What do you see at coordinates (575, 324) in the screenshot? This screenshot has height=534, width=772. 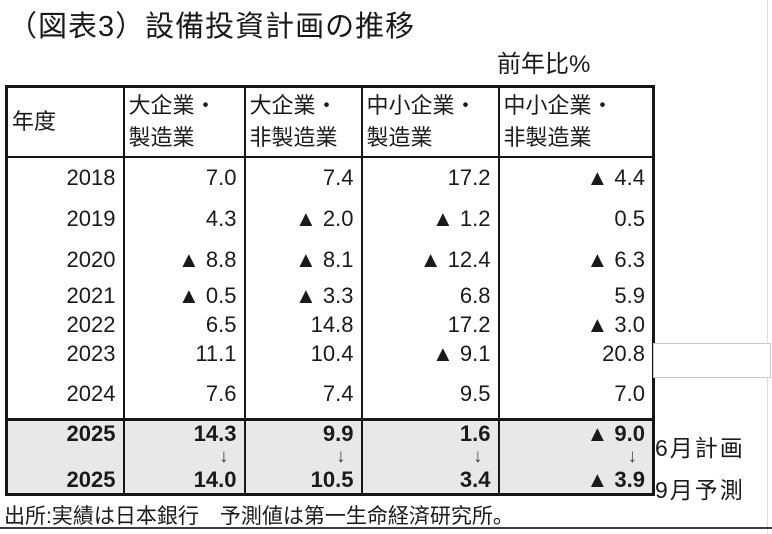 I see `value-cell: ▲ 3.0` at bounding box center [575, 324].